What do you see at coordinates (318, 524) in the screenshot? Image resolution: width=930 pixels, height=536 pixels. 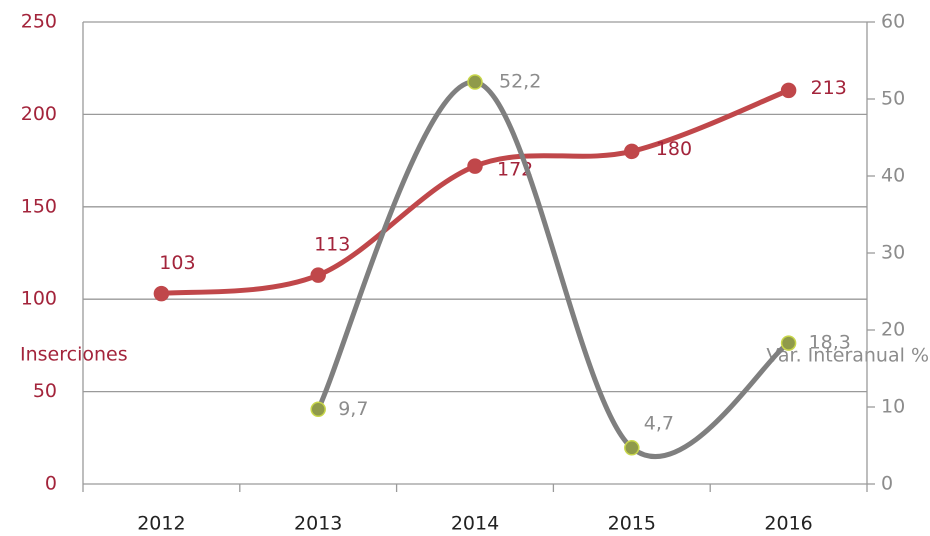 I see `x-tick-label: 2013` at bounding box center [318, 524].